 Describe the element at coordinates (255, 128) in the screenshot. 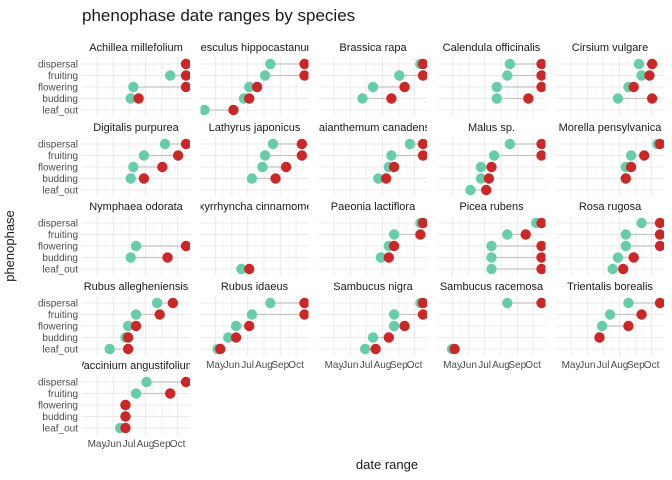

I see `facet-strip-label: Lathyrus japonicus` at that location.